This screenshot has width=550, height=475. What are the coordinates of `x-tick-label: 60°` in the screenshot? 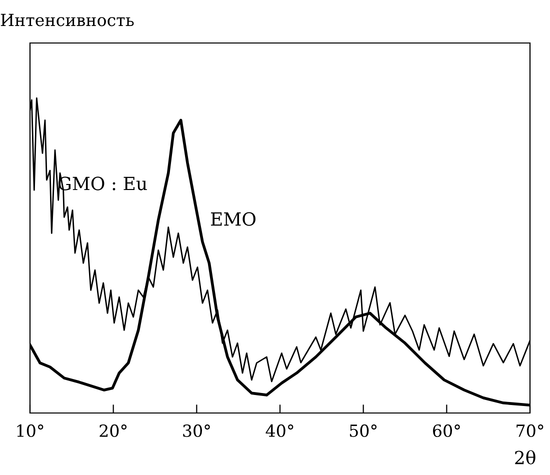 It's located at (446, 431).